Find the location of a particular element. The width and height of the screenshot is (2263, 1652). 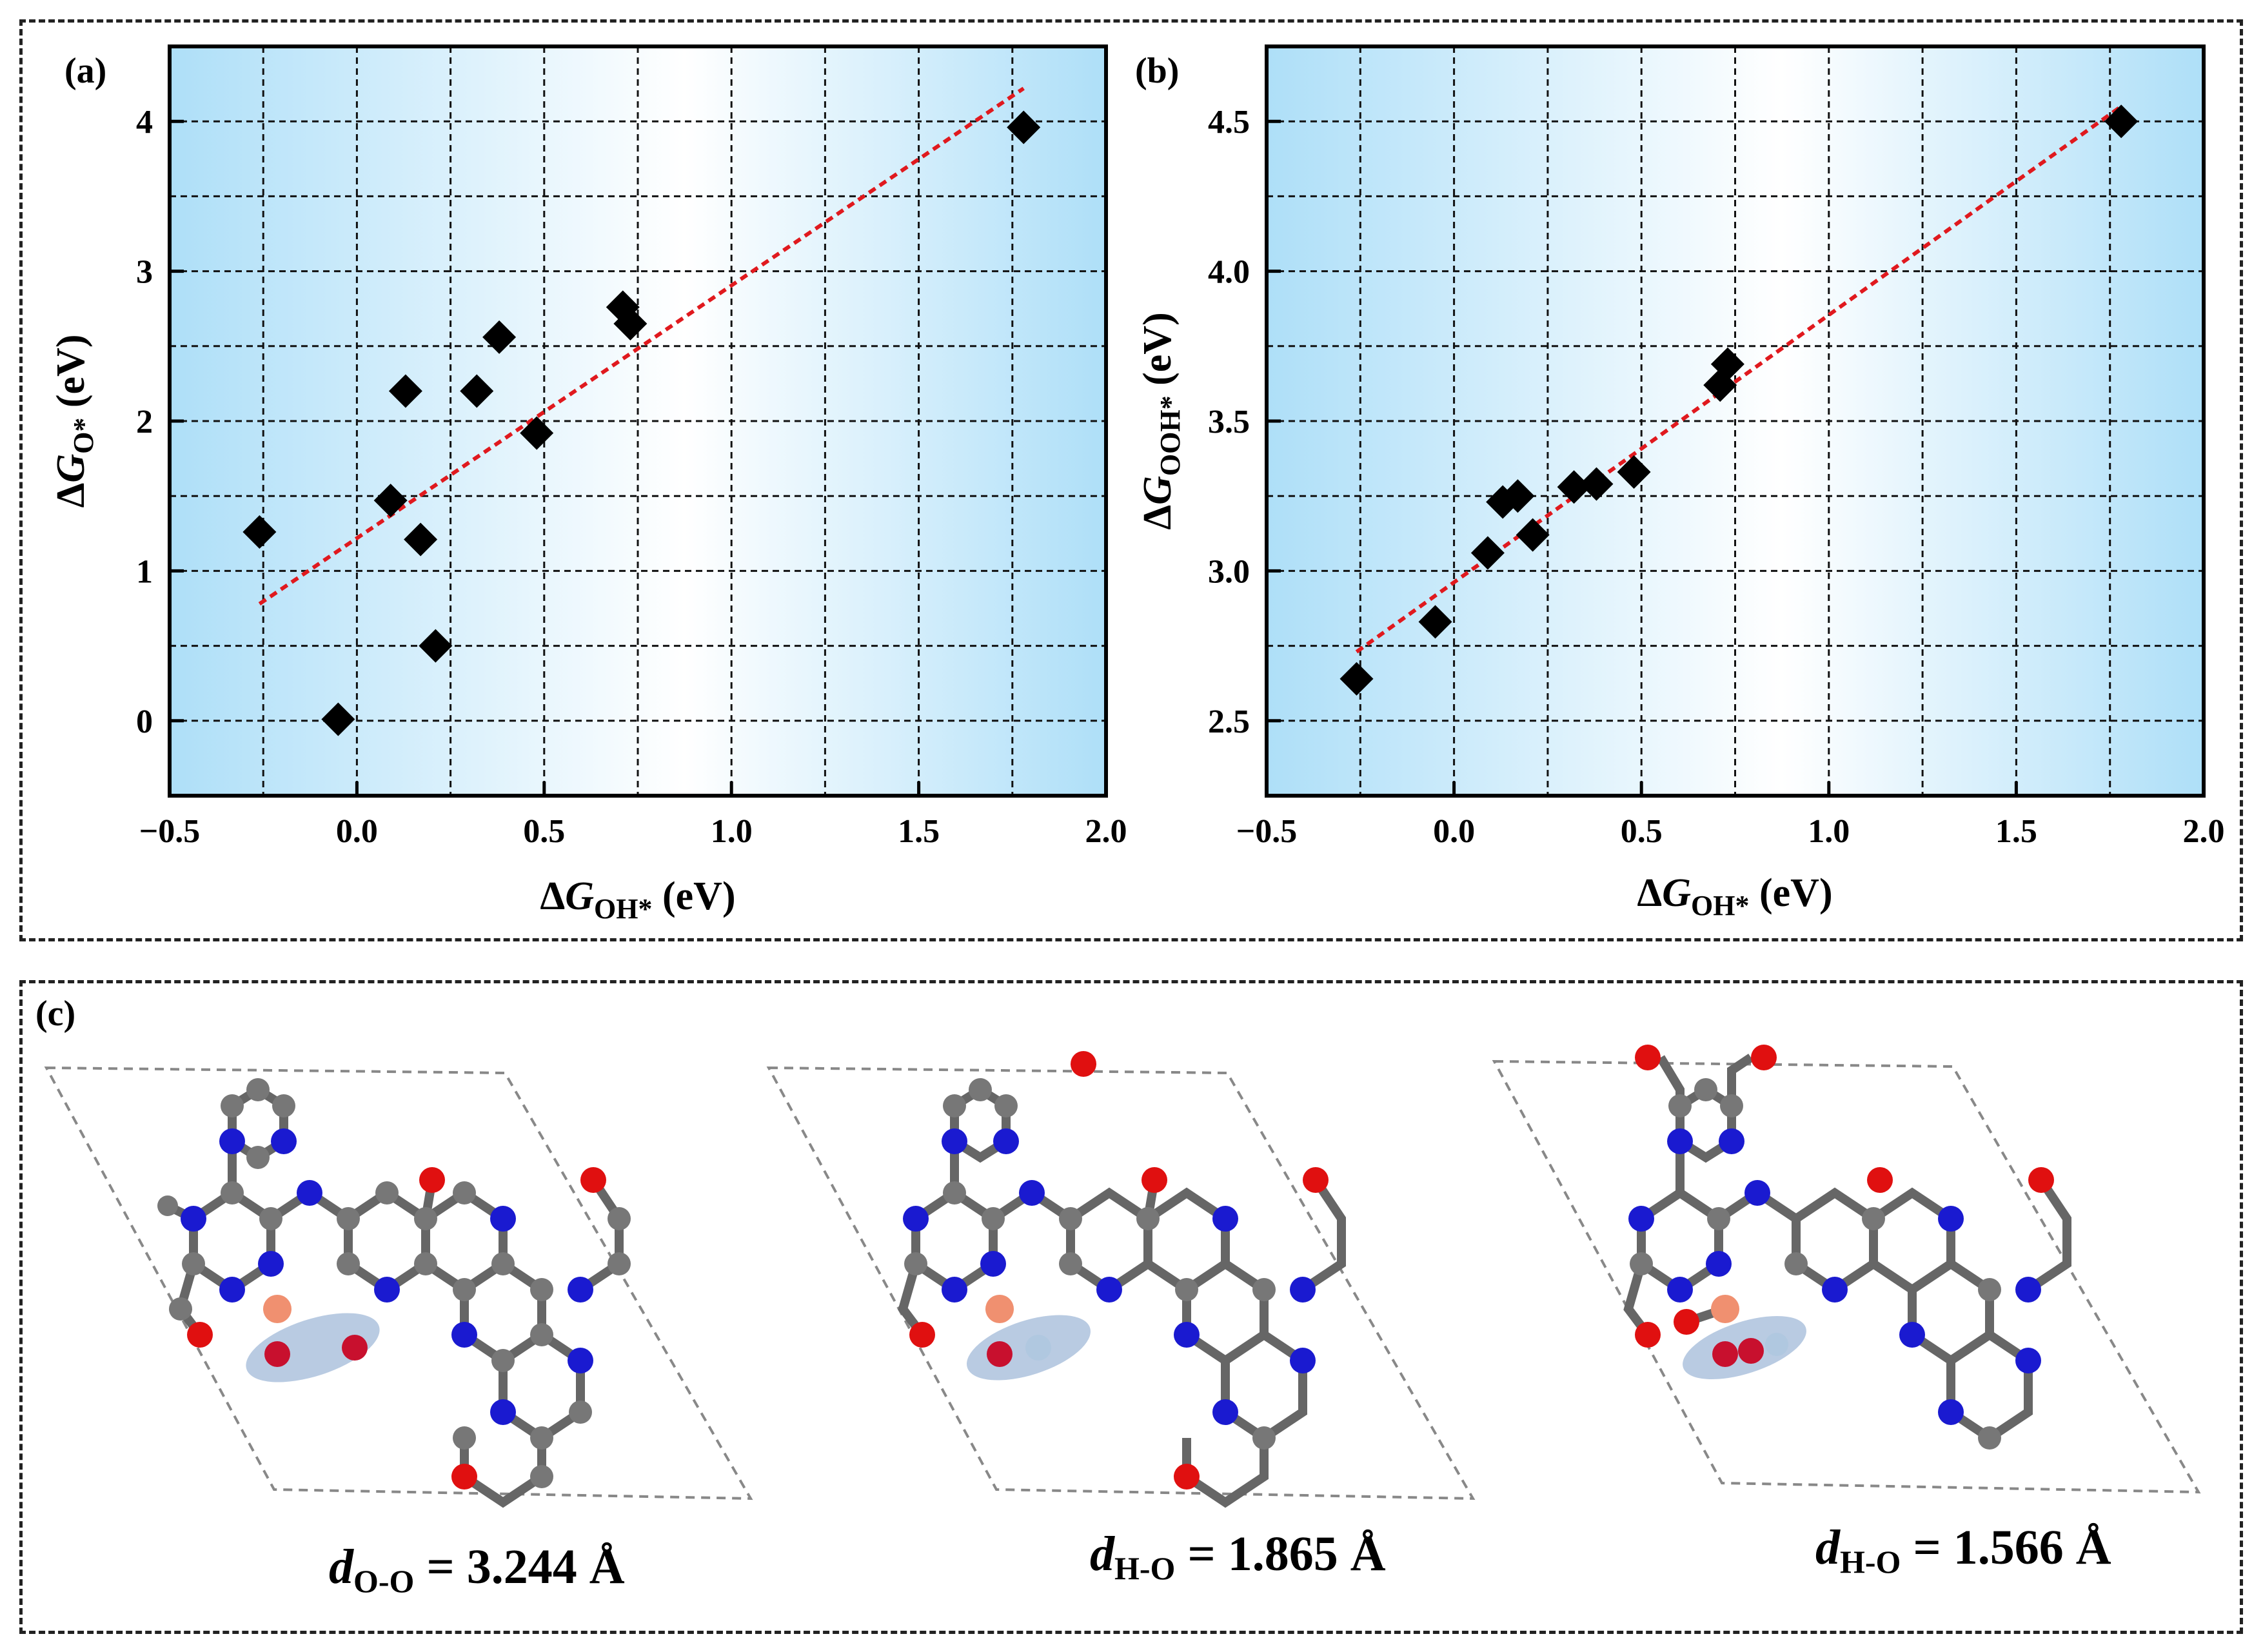

chartB-xtick-label: −0.5 is located at coordinates (1267, 832).